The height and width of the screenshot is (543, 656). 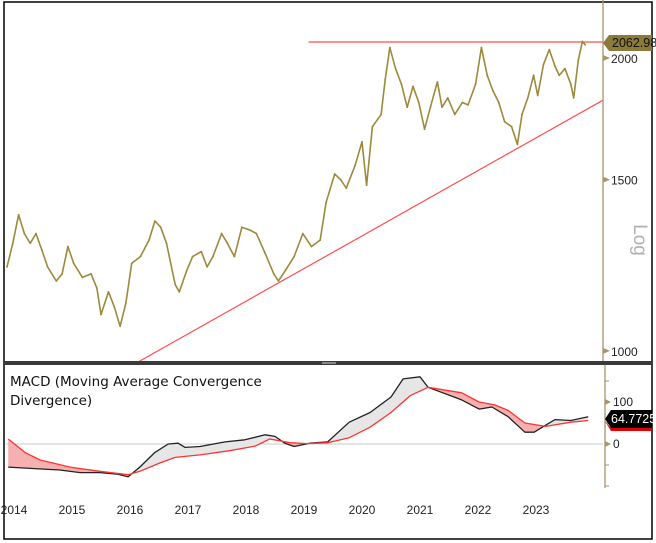 I want to click on x-tick-label: 2022, so click(x=478, y=510).